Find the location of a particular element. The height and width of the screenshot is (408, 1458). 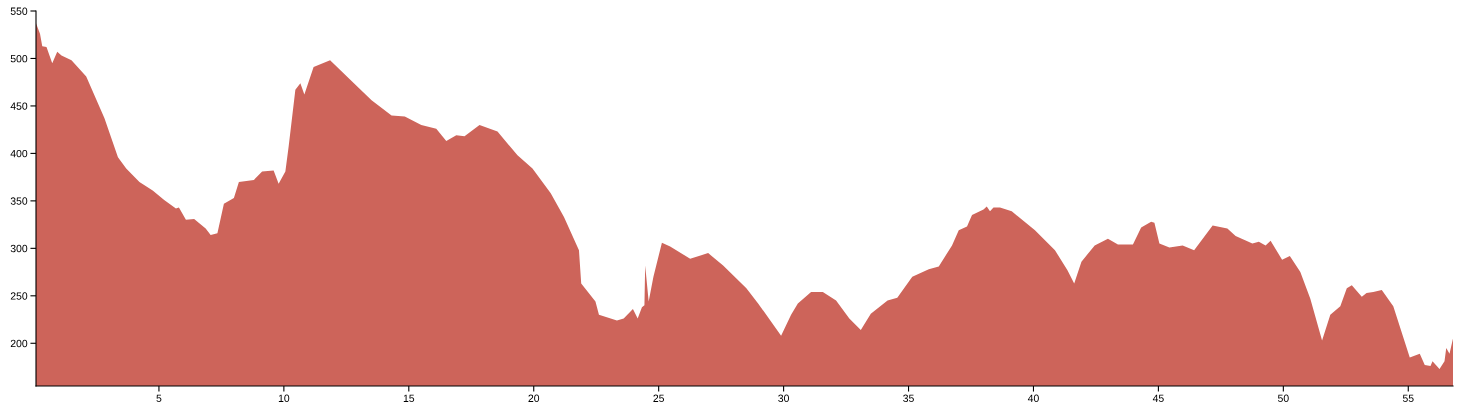

y-tick-label: 450 is located at coordinates (19, 106).